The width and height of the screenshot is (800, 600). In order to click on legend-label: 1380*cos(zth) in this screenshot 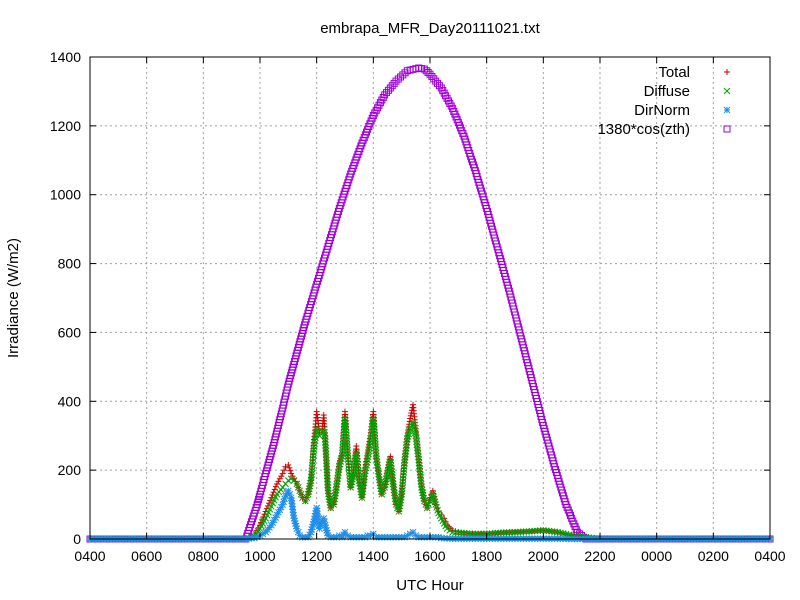, I will do `click(643, 129)`.